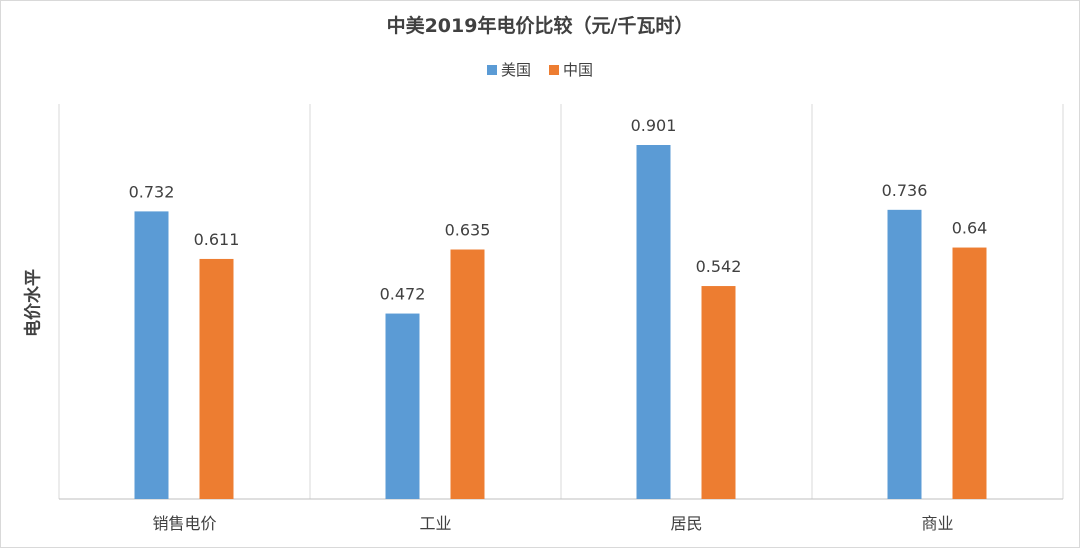  I want to click on x-tick-label-3: 商业, so click(937, 523).